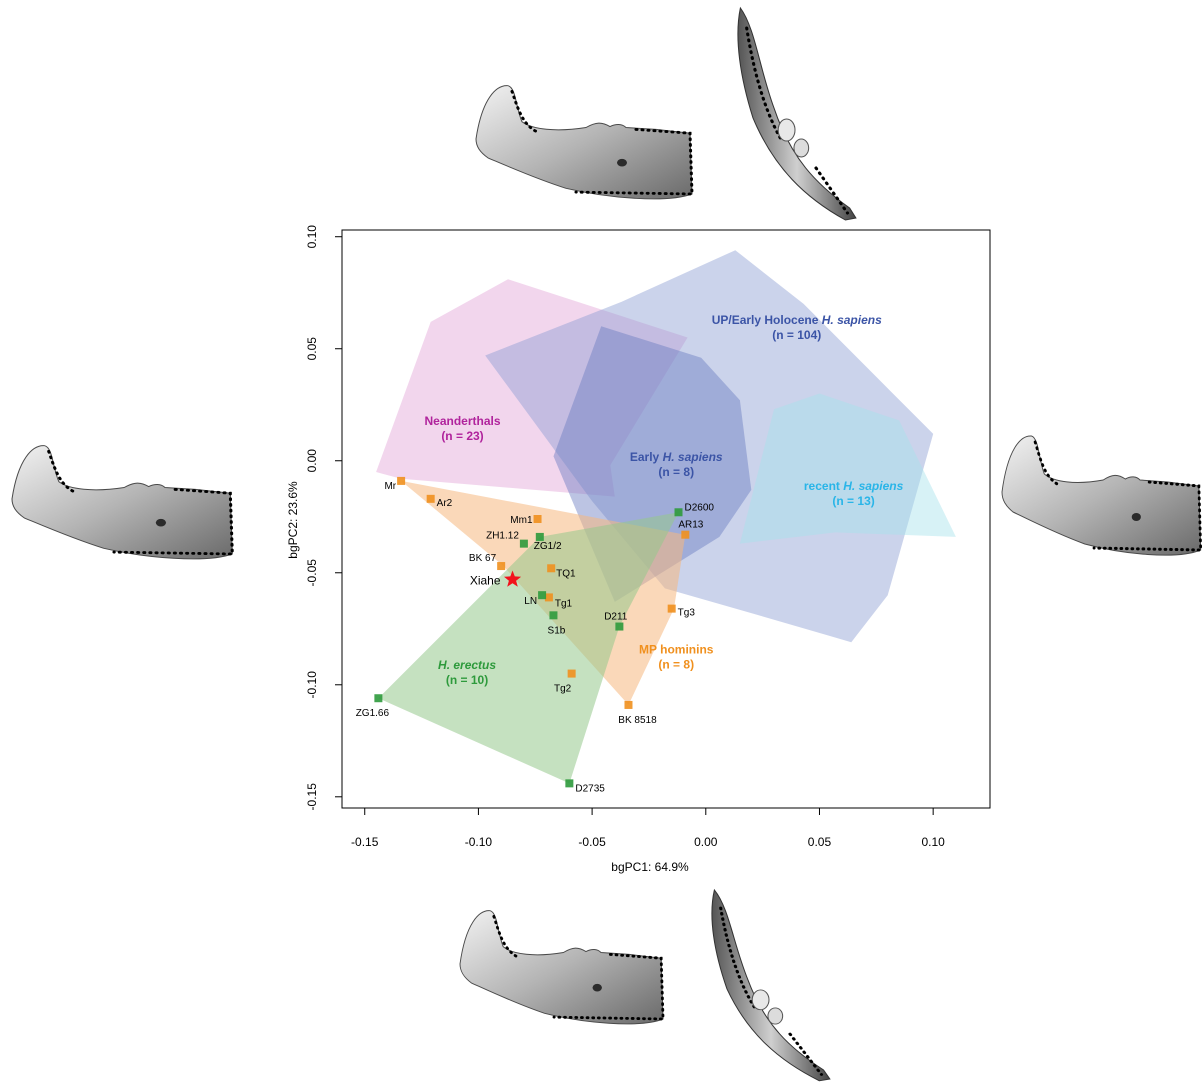  What do you see at coordinates (532, 388) in the screenshot?
I see `hull-neanderthals` at bounding box center [532, 388].